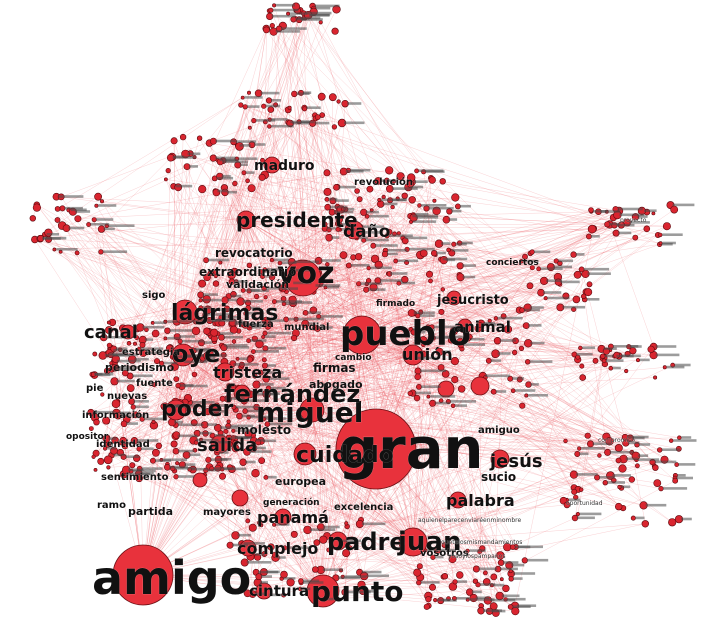 The image size is (701, 632). Describe the element at coordinates (410, 449) in the screenshot. I see `label-gran: gran` at that location.